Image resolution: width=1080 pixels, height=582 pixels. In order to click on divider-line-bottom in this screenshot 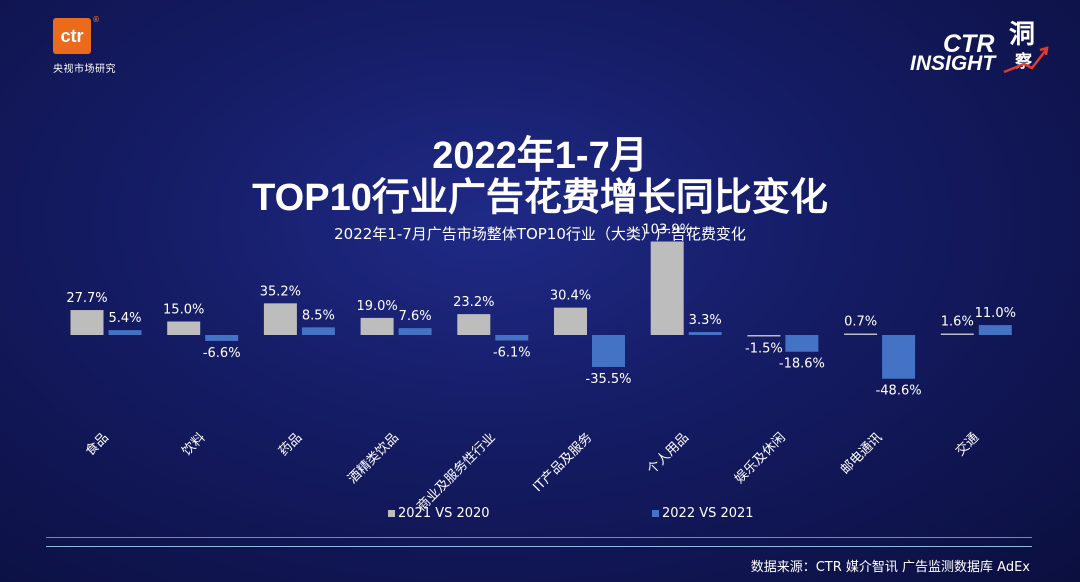, I will do `click(539, 546)`.